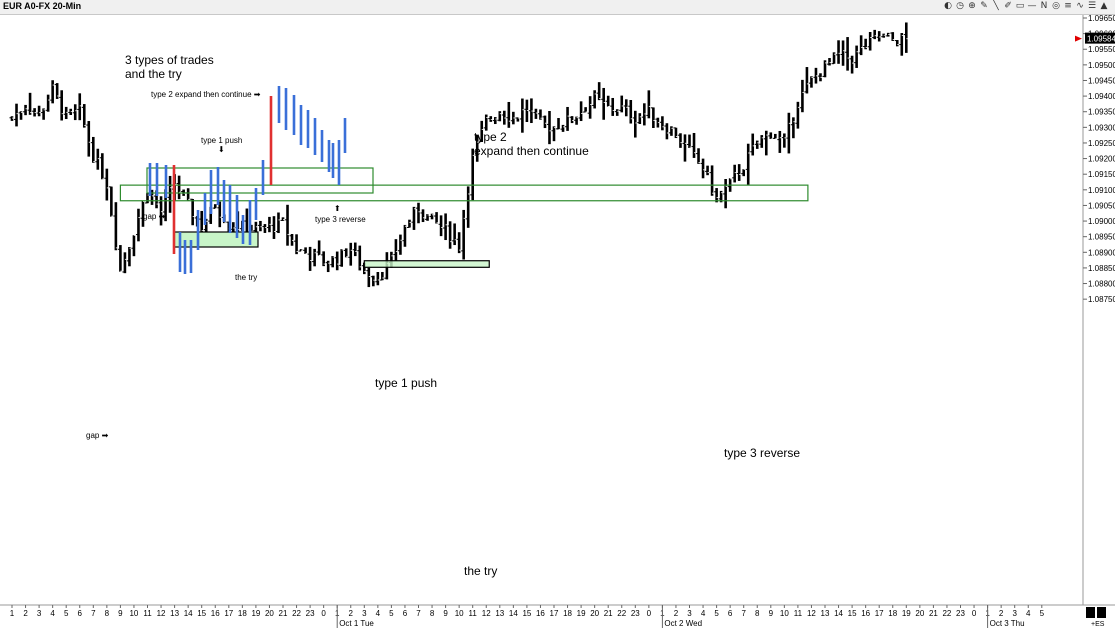 This screenshot has height=628, width=1115. Describe the element at coordinates (255, 613) in the screenshot. I see `time-tick-label: 19` at that location.